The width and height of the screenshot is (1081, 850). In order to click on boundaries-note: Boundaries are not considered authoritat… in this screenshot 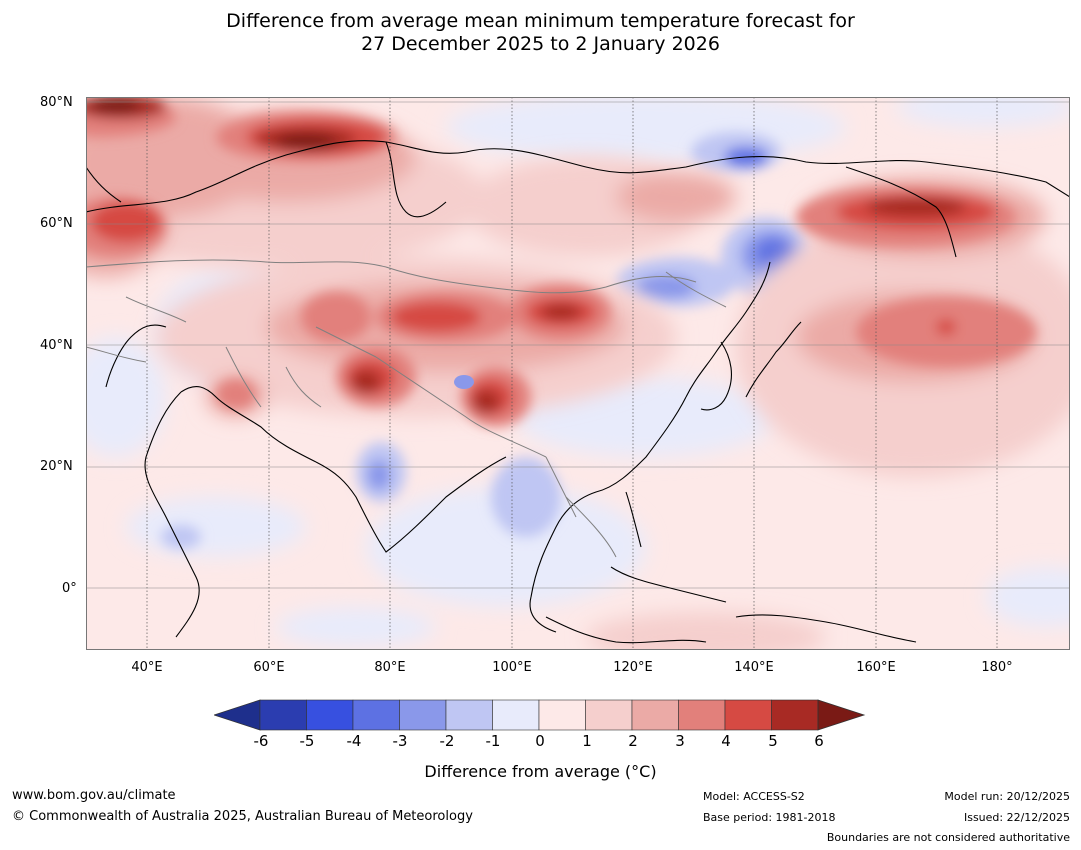, I will do `click(948, 837)`.